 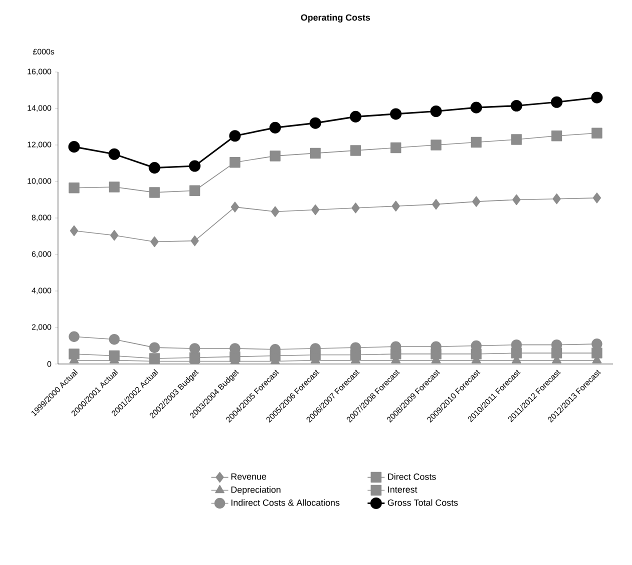 What do you see at coordinates (248, 476) in the screenshot?
I see `legend-label: Revenue` at bounding box center [248, 476].